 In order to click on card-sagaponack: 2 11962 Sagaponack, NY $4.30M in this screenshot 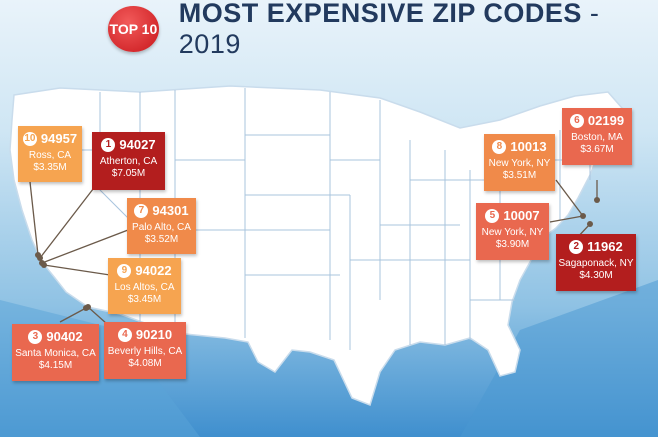, I will do `click(596, 262)`.